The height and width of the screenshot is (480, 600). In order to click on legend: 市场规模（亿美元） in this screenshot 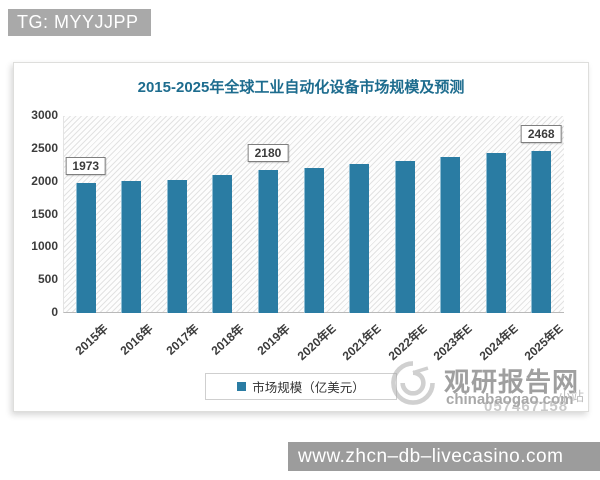, I will do `click(301, 386)`.